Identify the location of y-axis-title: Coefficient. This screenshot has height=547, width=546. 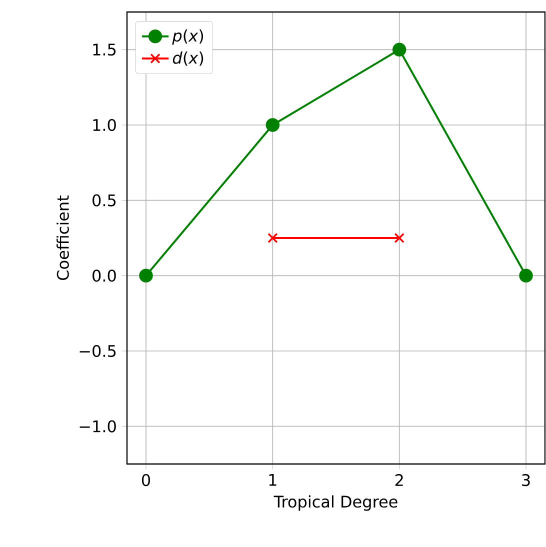
(63, 237).